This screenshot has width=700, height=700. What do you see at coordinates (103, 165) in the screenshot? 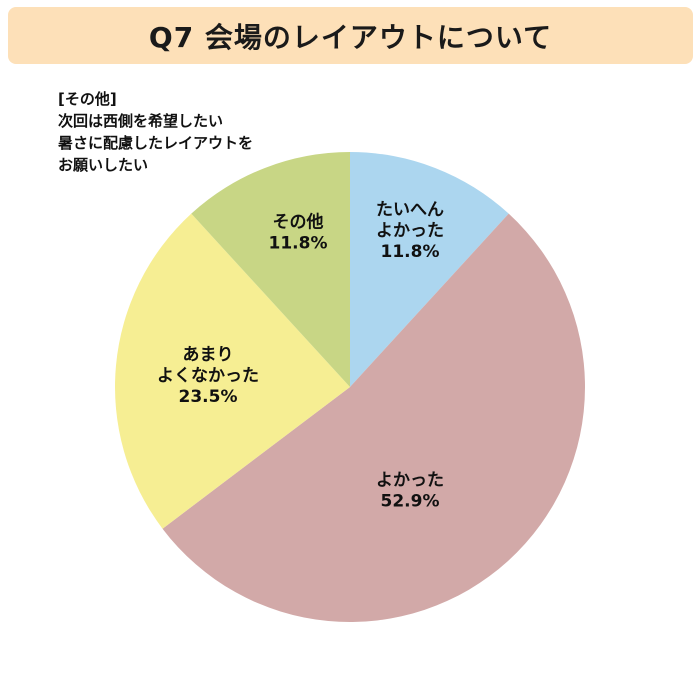
I see `note-line: お願いしたい` at bounding box center [103, 165].